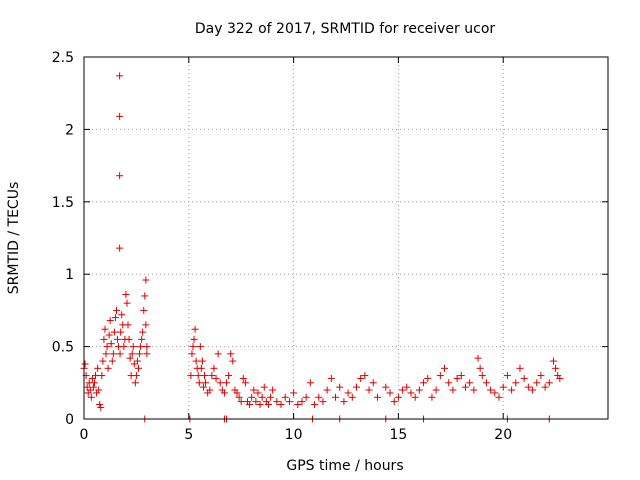 The height and width of the screenshot is (480, 640). Describe the element at coordinates (294, 435) in the screenshot. I see `x-tick-label: 10` at that location.